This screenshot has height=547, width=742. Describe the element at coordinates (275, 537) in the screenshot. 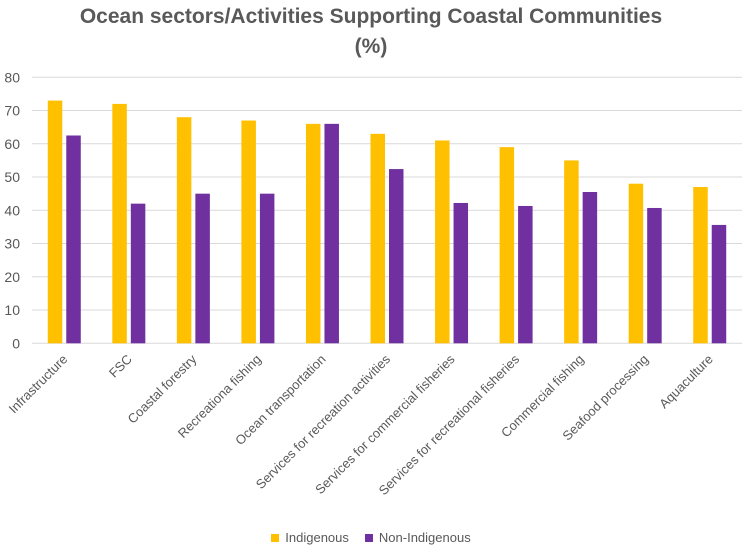

I see `legend-swatch-indigenous` at that location.